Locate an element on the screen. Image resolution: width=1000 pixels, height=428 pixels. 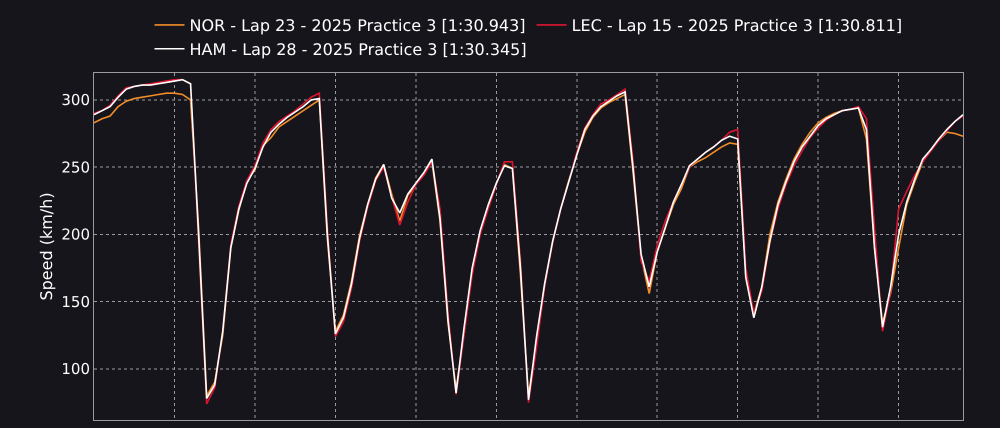
y-axis-title: Speed (km/h) is located at coordinates (46, 246).